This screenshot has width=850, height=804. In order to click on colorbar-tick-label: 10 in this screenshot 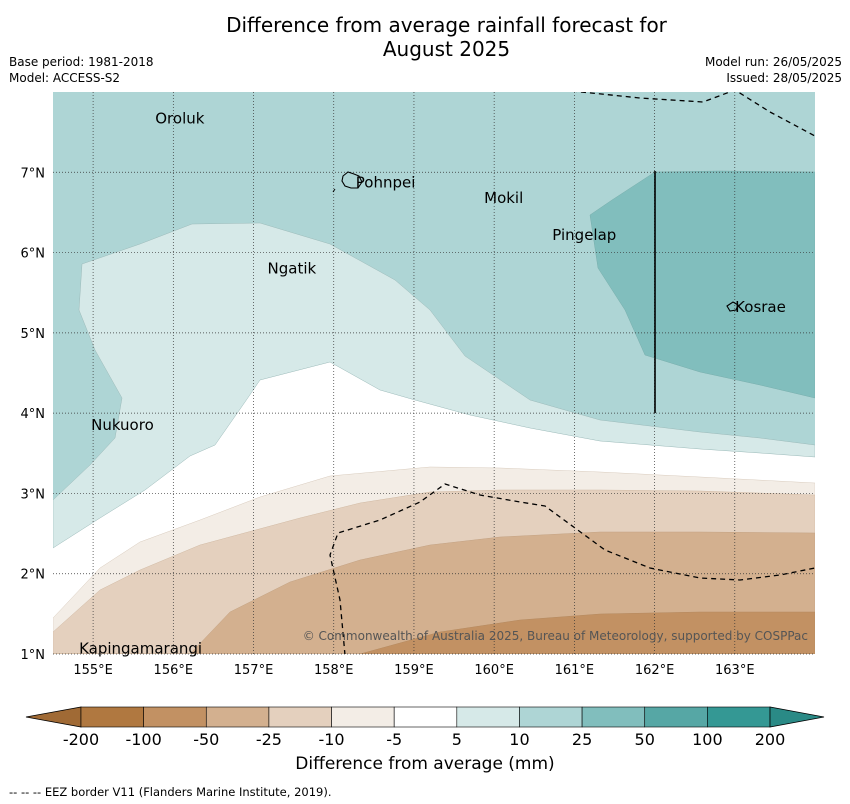, I will do `click(519, 739)`.